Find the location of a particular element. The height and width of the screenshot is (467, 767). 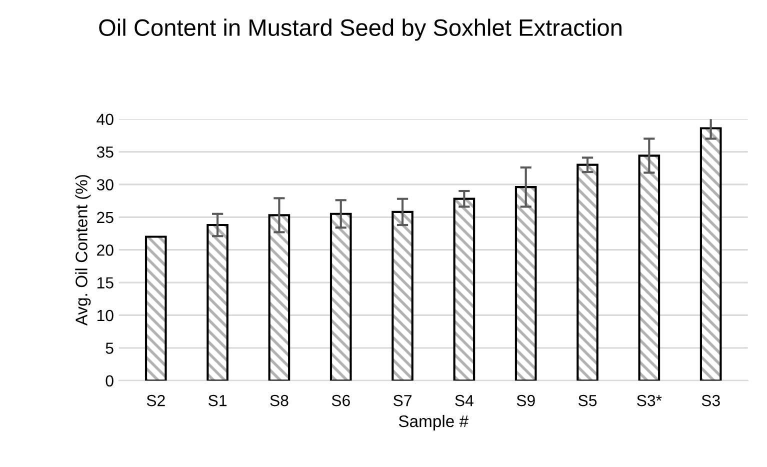

x-tick-label: S9 is located at coordinates (525, 400).